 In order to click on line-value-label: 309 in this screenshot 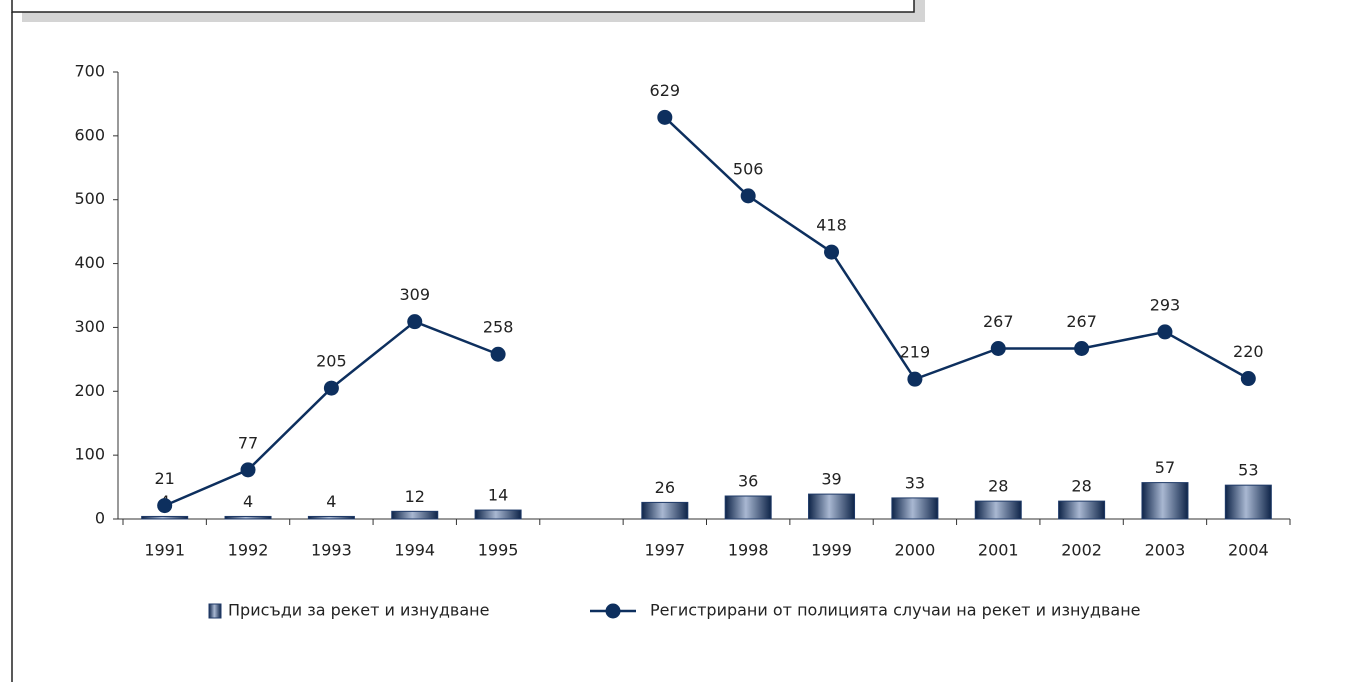, I will do `click(414, 294)`.